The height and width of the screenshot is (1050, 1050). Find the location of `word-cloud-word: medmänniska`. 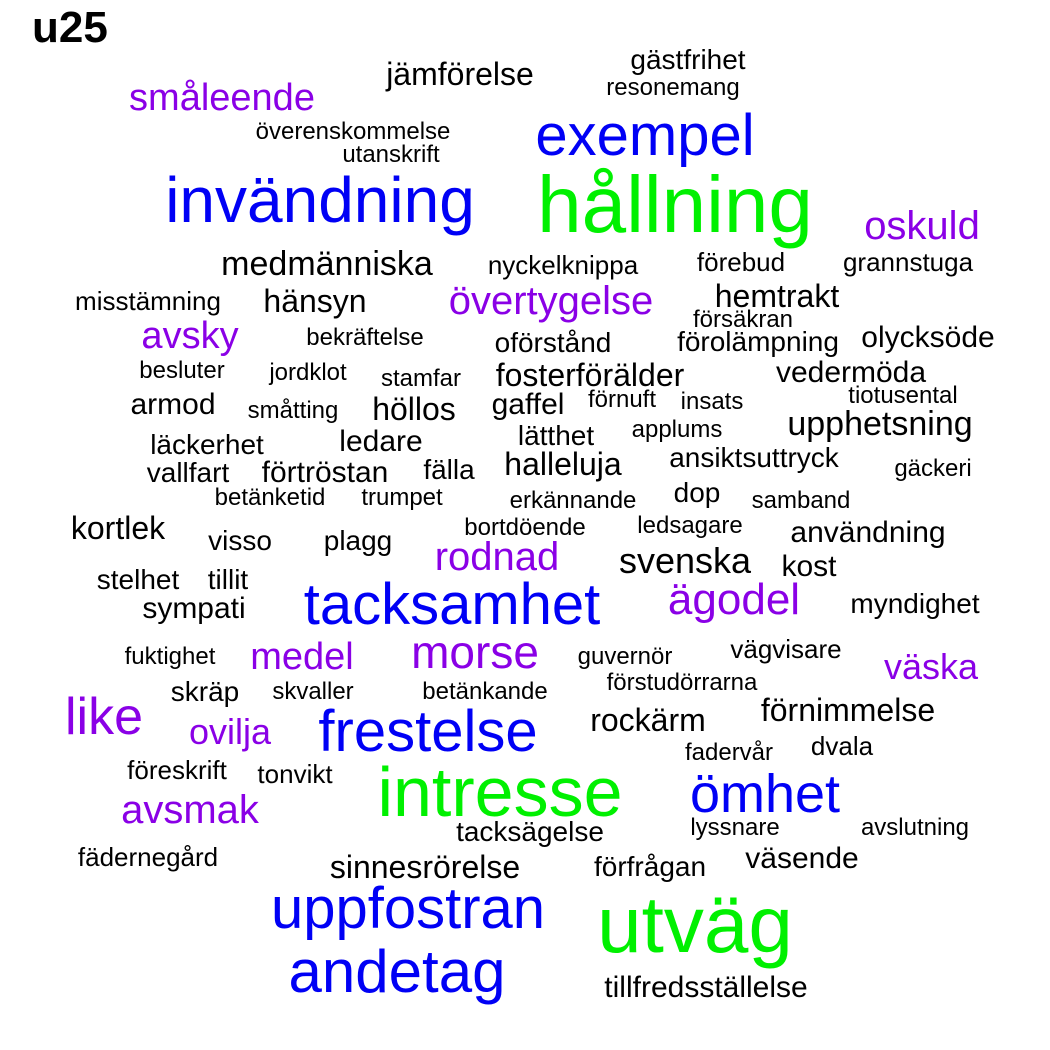

word-cloud-word: medmänniska is located at coordinates (327, 264).